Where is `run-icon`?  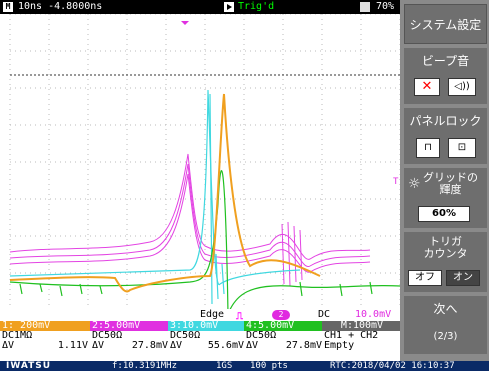
run-icon is located at coordinates (229, 7).